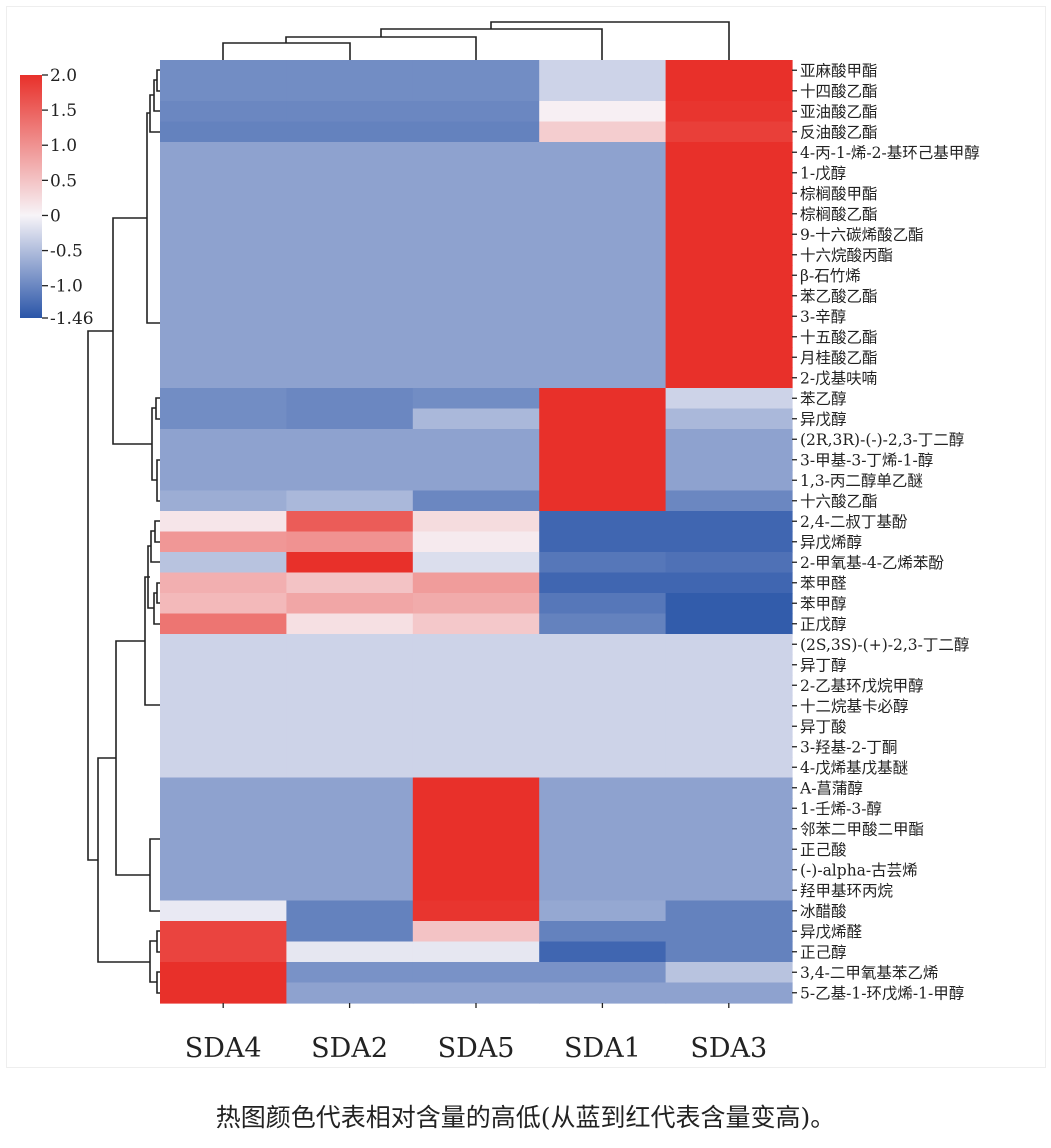 Image resolution: width=1051 pixels, height=1148 pixels. I want to click on figure-caption: 热图颜色代表相对含量的高低(从蓝到红代表含量变高)。, so click(525, 1117).